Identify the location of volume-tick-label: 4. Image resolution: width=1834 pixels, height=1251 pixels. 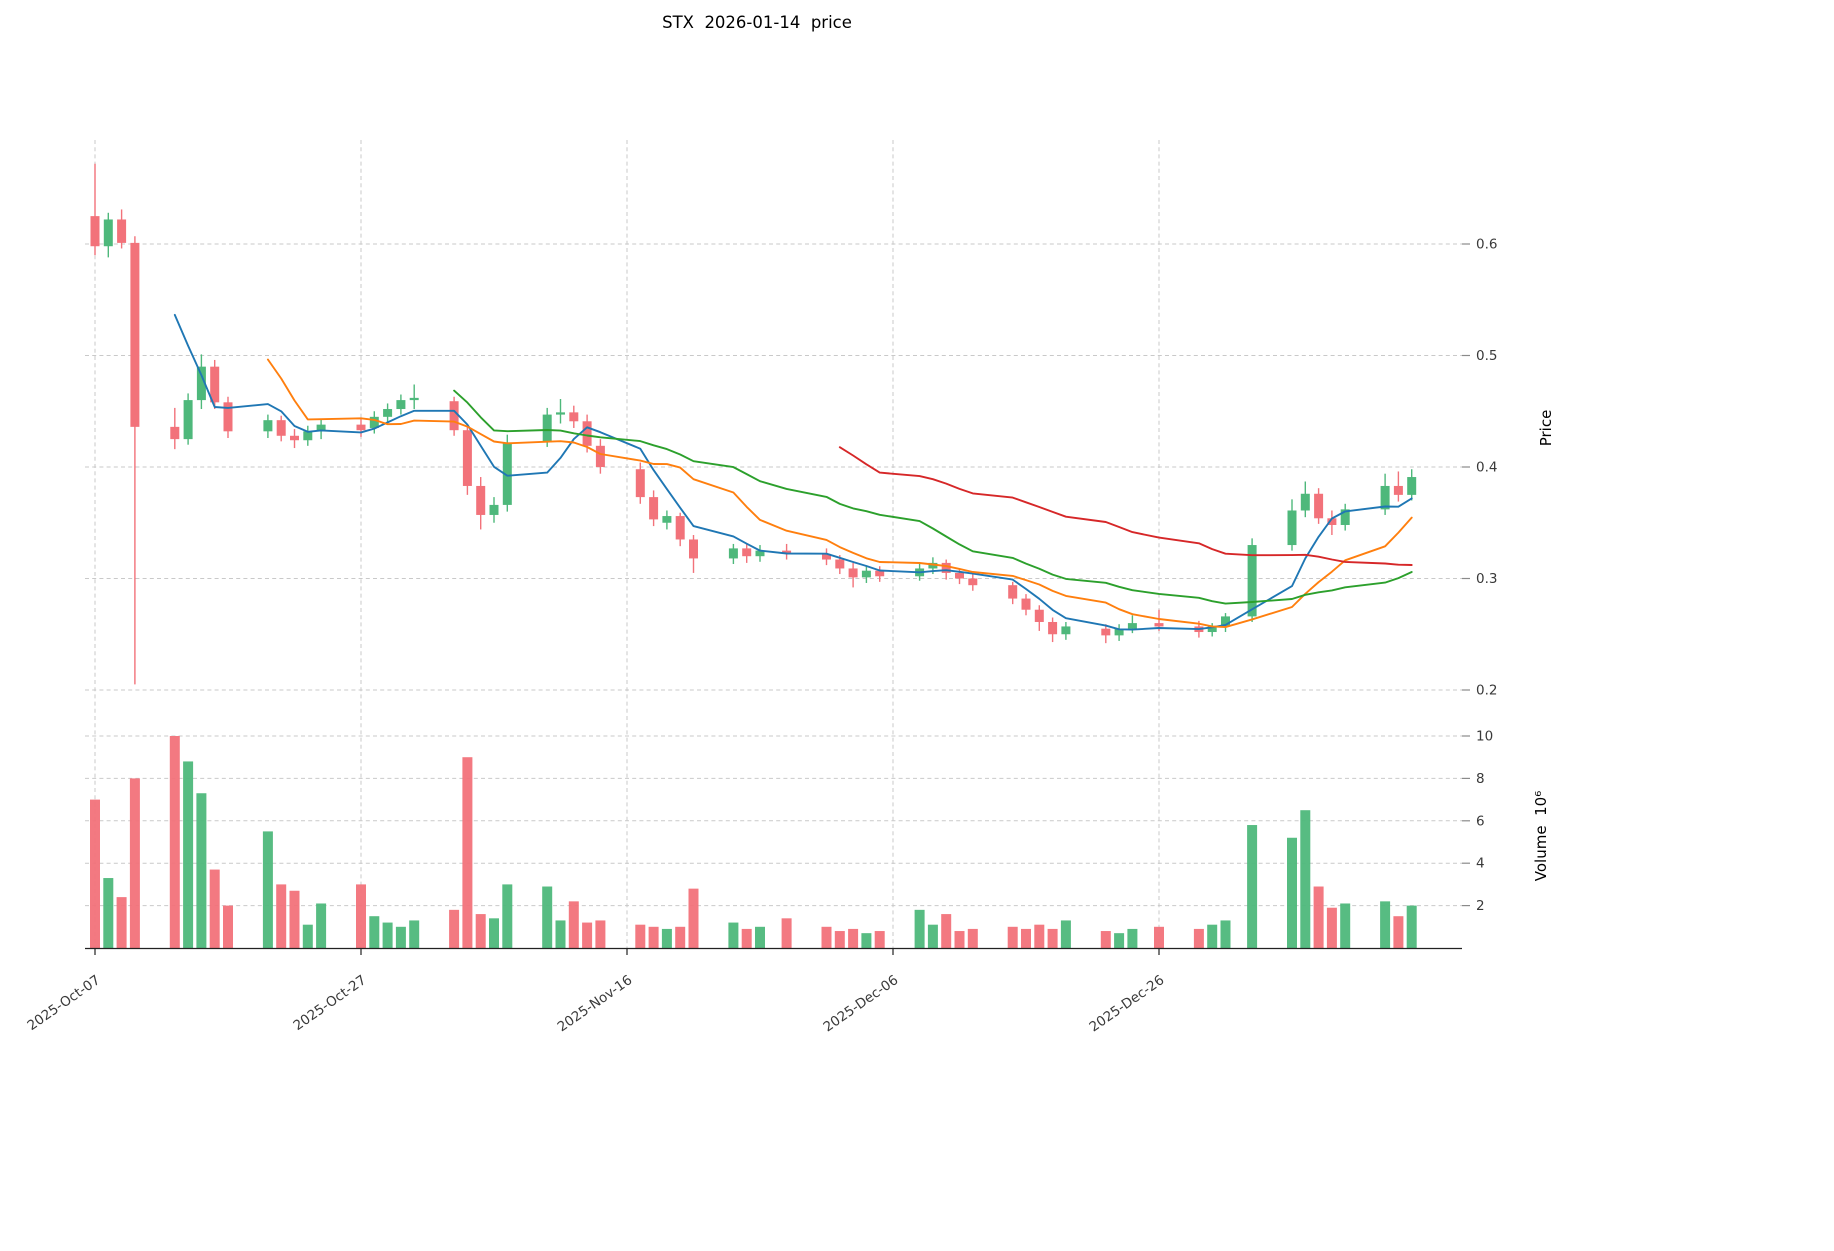
(1480, 864).